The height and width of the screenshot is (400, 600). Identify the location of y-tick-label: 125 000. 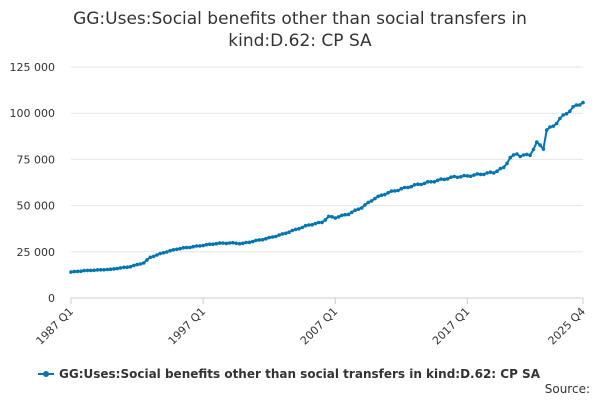
(33, 67).